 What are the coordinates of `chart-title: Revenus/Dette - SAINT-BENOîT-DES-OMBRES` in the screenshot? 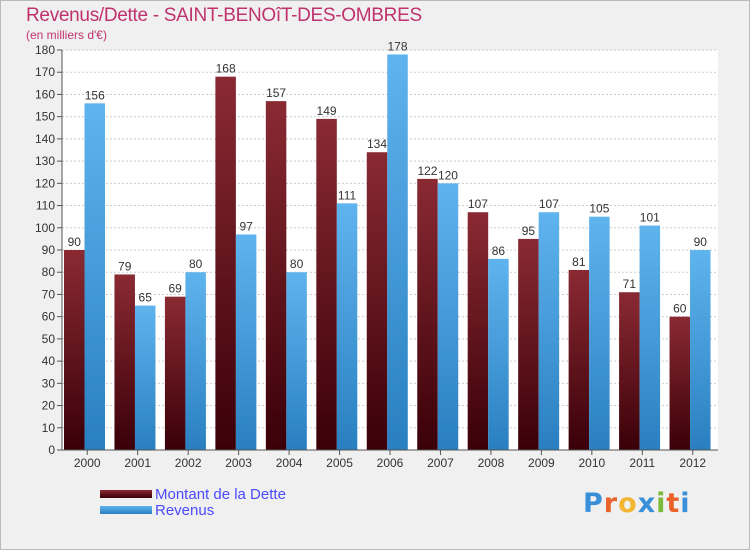 It's located at (224, 15).